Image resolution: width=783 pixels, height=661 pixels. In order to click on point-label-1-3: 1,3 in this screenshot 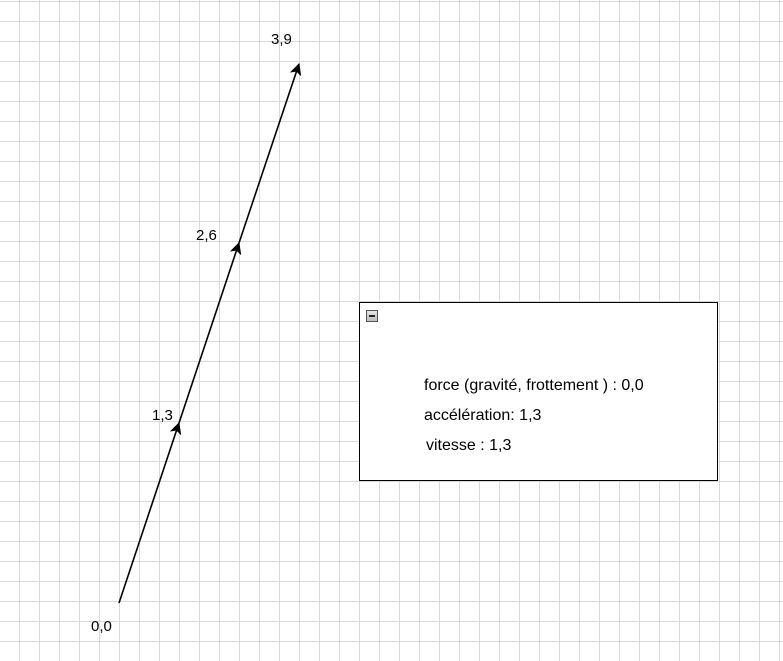, I will do `click(162, 415)`.